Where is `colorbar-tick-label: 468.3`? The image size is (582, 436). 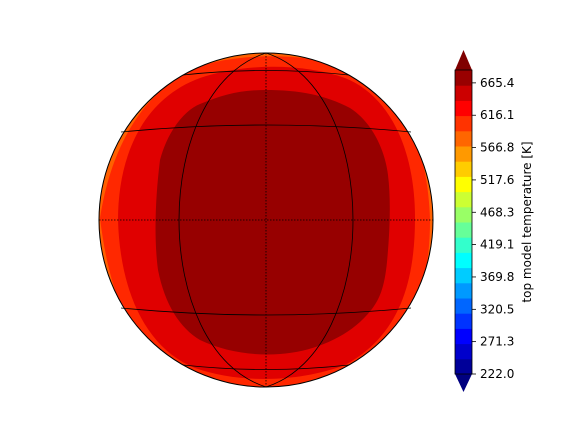 colorbar-tick-label: 468.3 is located at coordinates (497, 212).